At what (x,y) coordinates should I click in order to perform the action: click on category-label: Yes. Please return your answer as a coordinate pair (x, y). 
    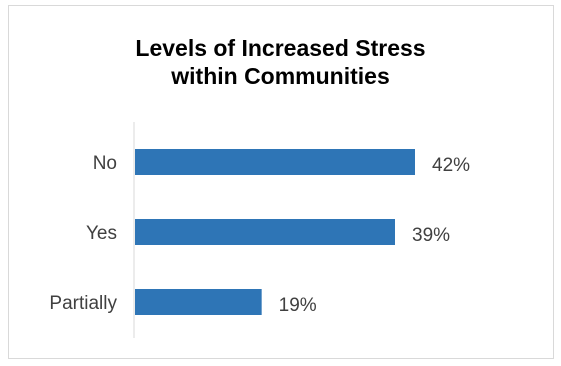
    Looking at the image, I should click on (101, 233).